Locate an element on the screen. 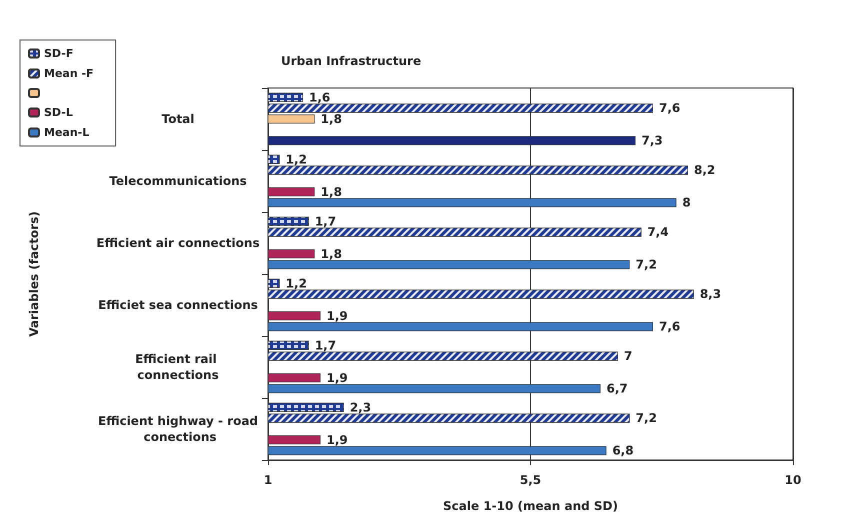 The height and width of the screenshot is (522, 850). data-label: 7,3 is located at coordinates (652, 141).